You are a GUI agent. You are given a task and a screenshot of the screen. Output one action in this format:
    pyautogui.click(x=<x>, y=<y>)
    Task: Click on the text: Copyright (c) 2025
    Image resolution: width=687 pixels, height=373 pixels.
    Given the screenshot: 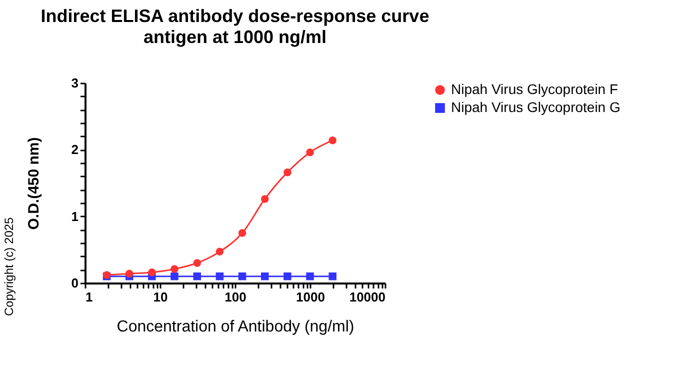 What is the action you would take?
    pyautogui.click(x=9, y=266)
    